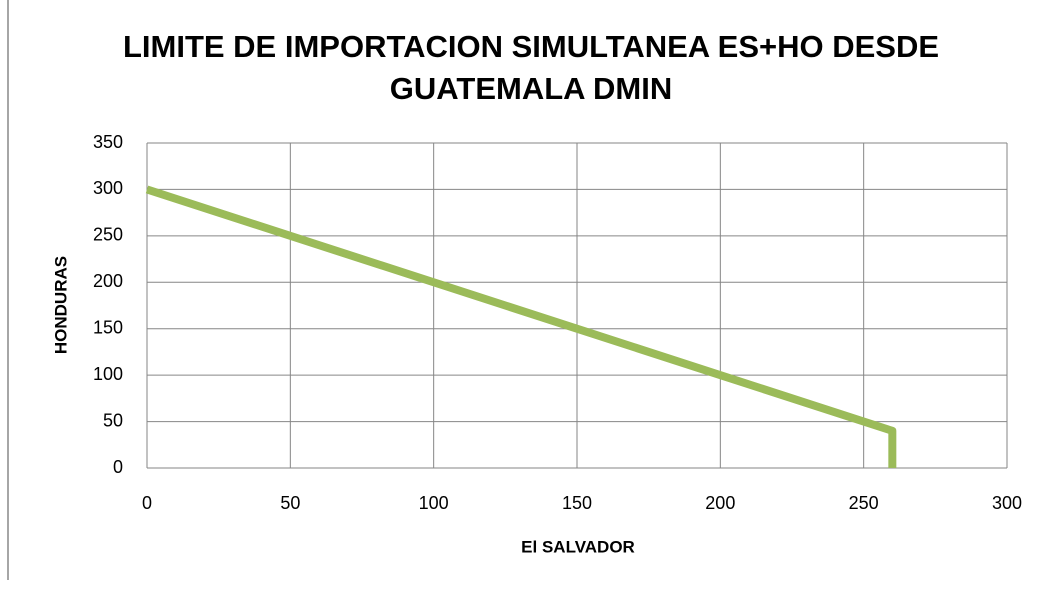  What do you see at coordinates (108, 235) in the screenshot?
I see `y-tick-label: 250` at bounding box center [108, 235].